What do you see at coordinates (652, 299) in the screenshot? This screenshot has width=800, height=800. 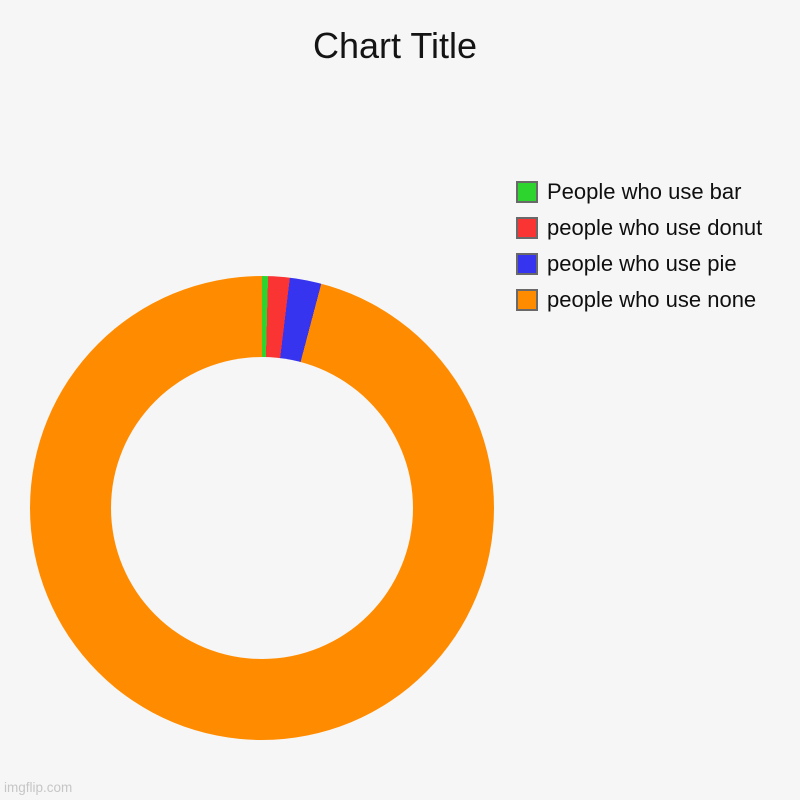 I see `legend-label: people who use none` at bounding box center [652, 299].